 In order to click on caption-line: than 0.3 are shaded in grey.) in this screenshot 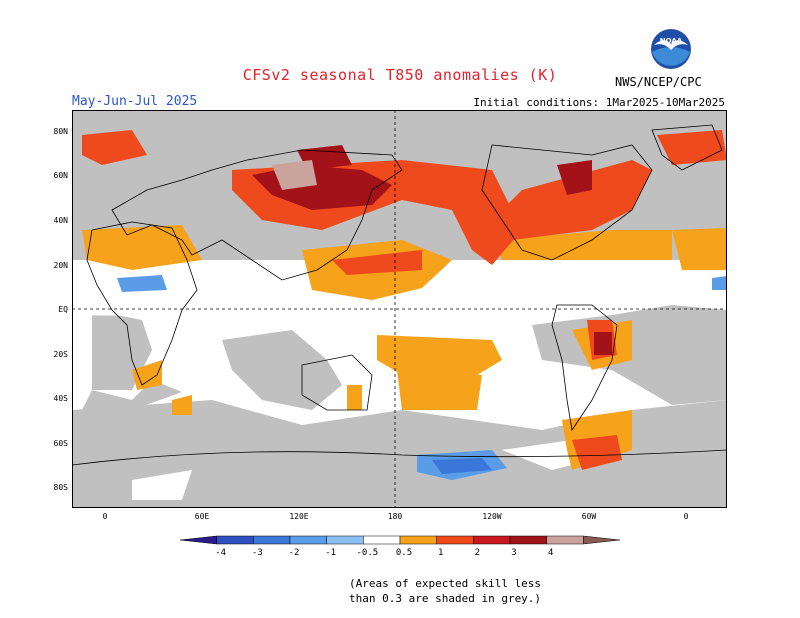, I will do `click(445, 598)`.